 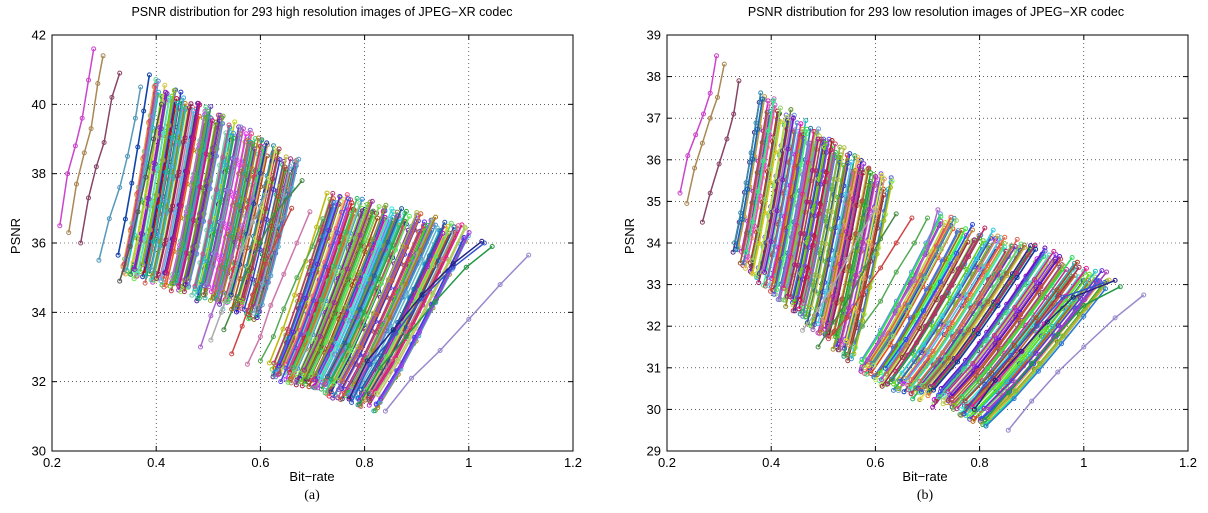 I want to click on x-axis-label: Bit−rate, so click(x=924, y=476).